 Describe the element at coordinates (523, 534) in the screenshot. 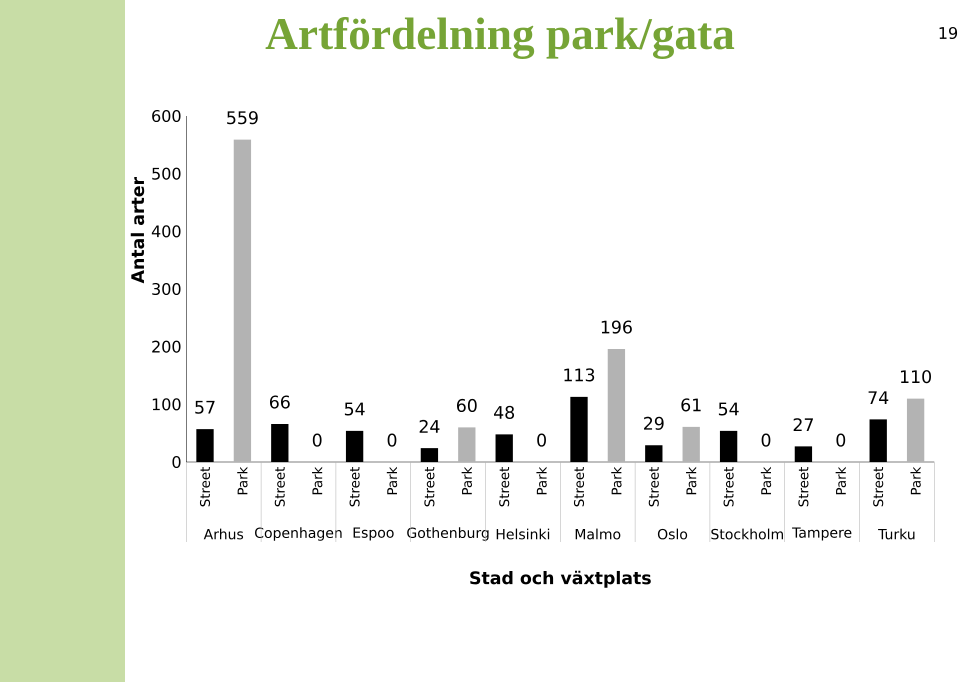

I see `text: Helsinki` at that location.